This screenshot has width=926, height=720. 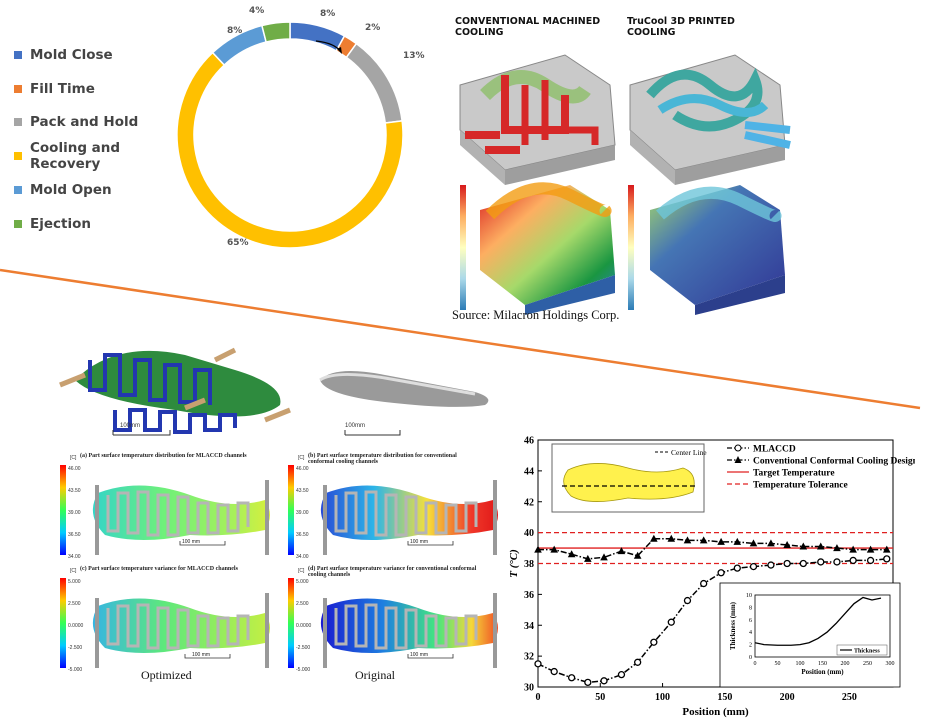 I want to click on legend-item: Mold Open, so click(x=101, y=190).